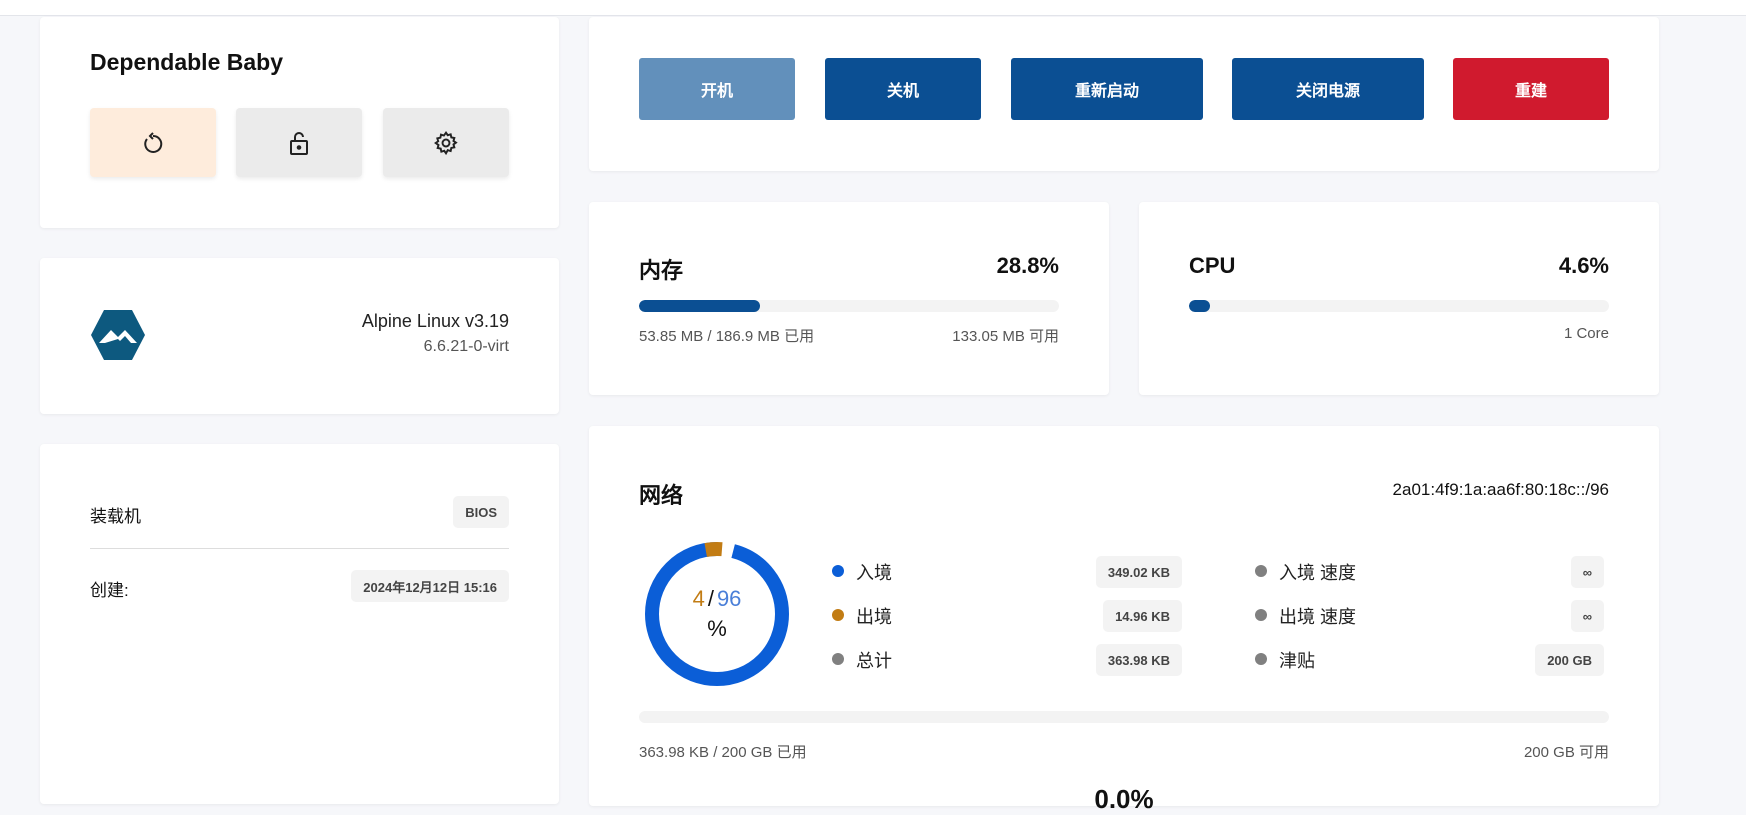 The width and height of the screenshot is (1746, 815). What do you see at coordinates (1027, 265) in the screenshot?
I see `memory-percent: 28.8%` at bounding box center [1027, 265].